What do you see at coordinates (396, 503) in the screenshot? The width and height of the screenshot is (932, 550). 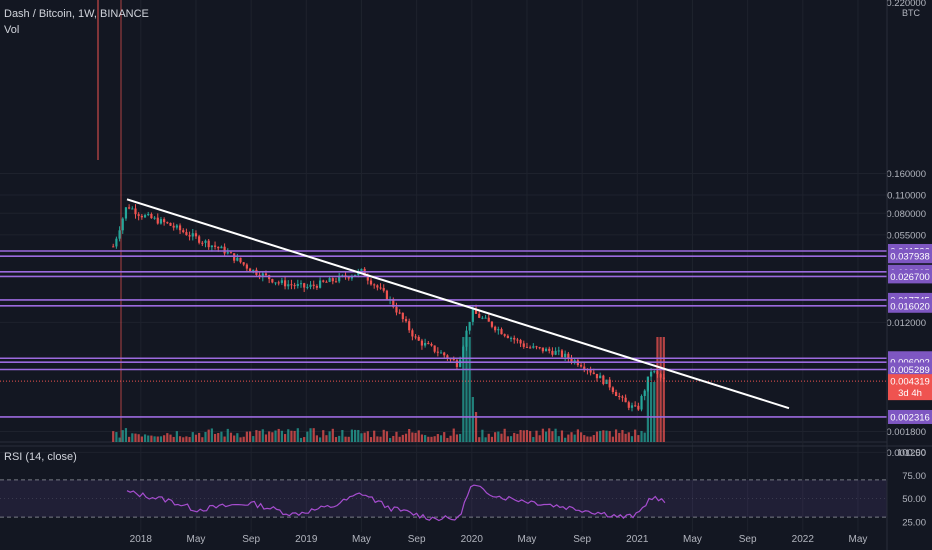 I see `rsi-line` at bounding box center [396, 503].